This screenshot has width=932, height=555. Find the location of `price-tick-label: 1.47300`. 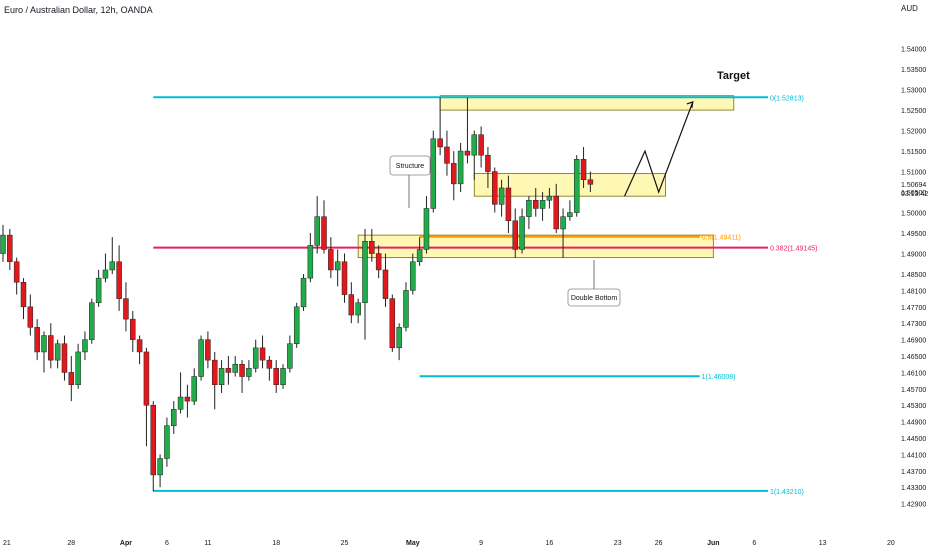

price-tick-label: 1.47300 is located at coordinates (913, 324).